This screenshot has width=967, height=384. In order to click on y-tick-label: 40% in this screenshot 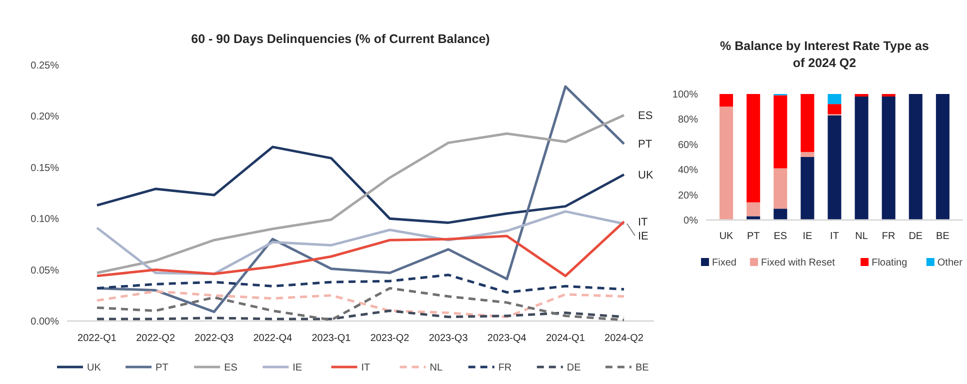, I will do `click(688, 170)`.